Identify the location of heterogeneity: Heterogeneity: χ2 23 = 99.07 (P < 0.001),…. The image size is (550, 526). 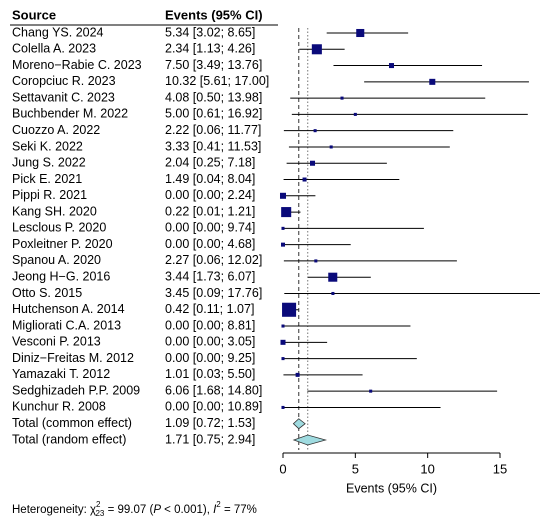
(134, 509).